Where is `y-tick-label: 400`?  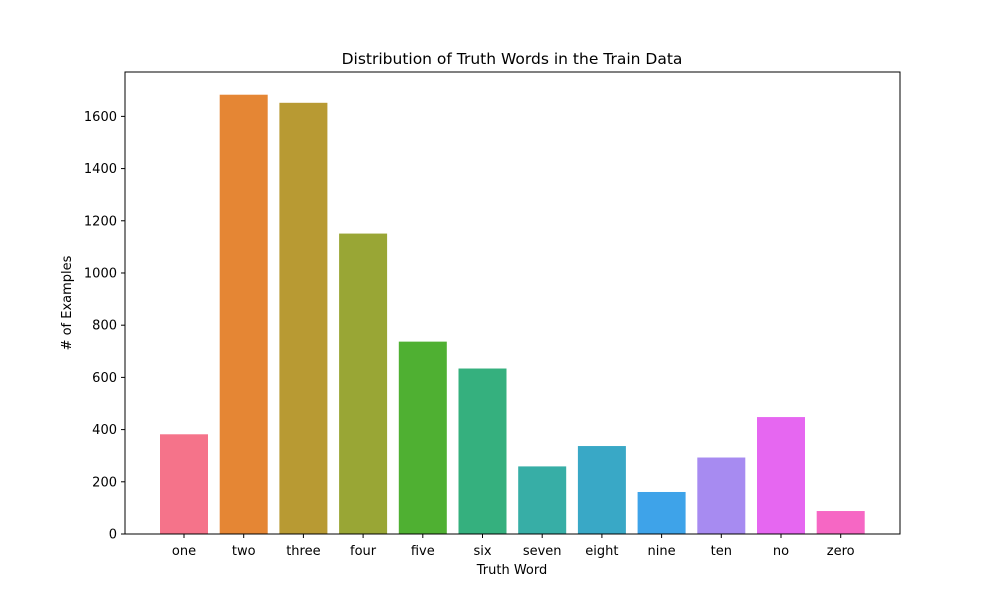
y-tick-label: 400 is located at coordinates (104, 430).